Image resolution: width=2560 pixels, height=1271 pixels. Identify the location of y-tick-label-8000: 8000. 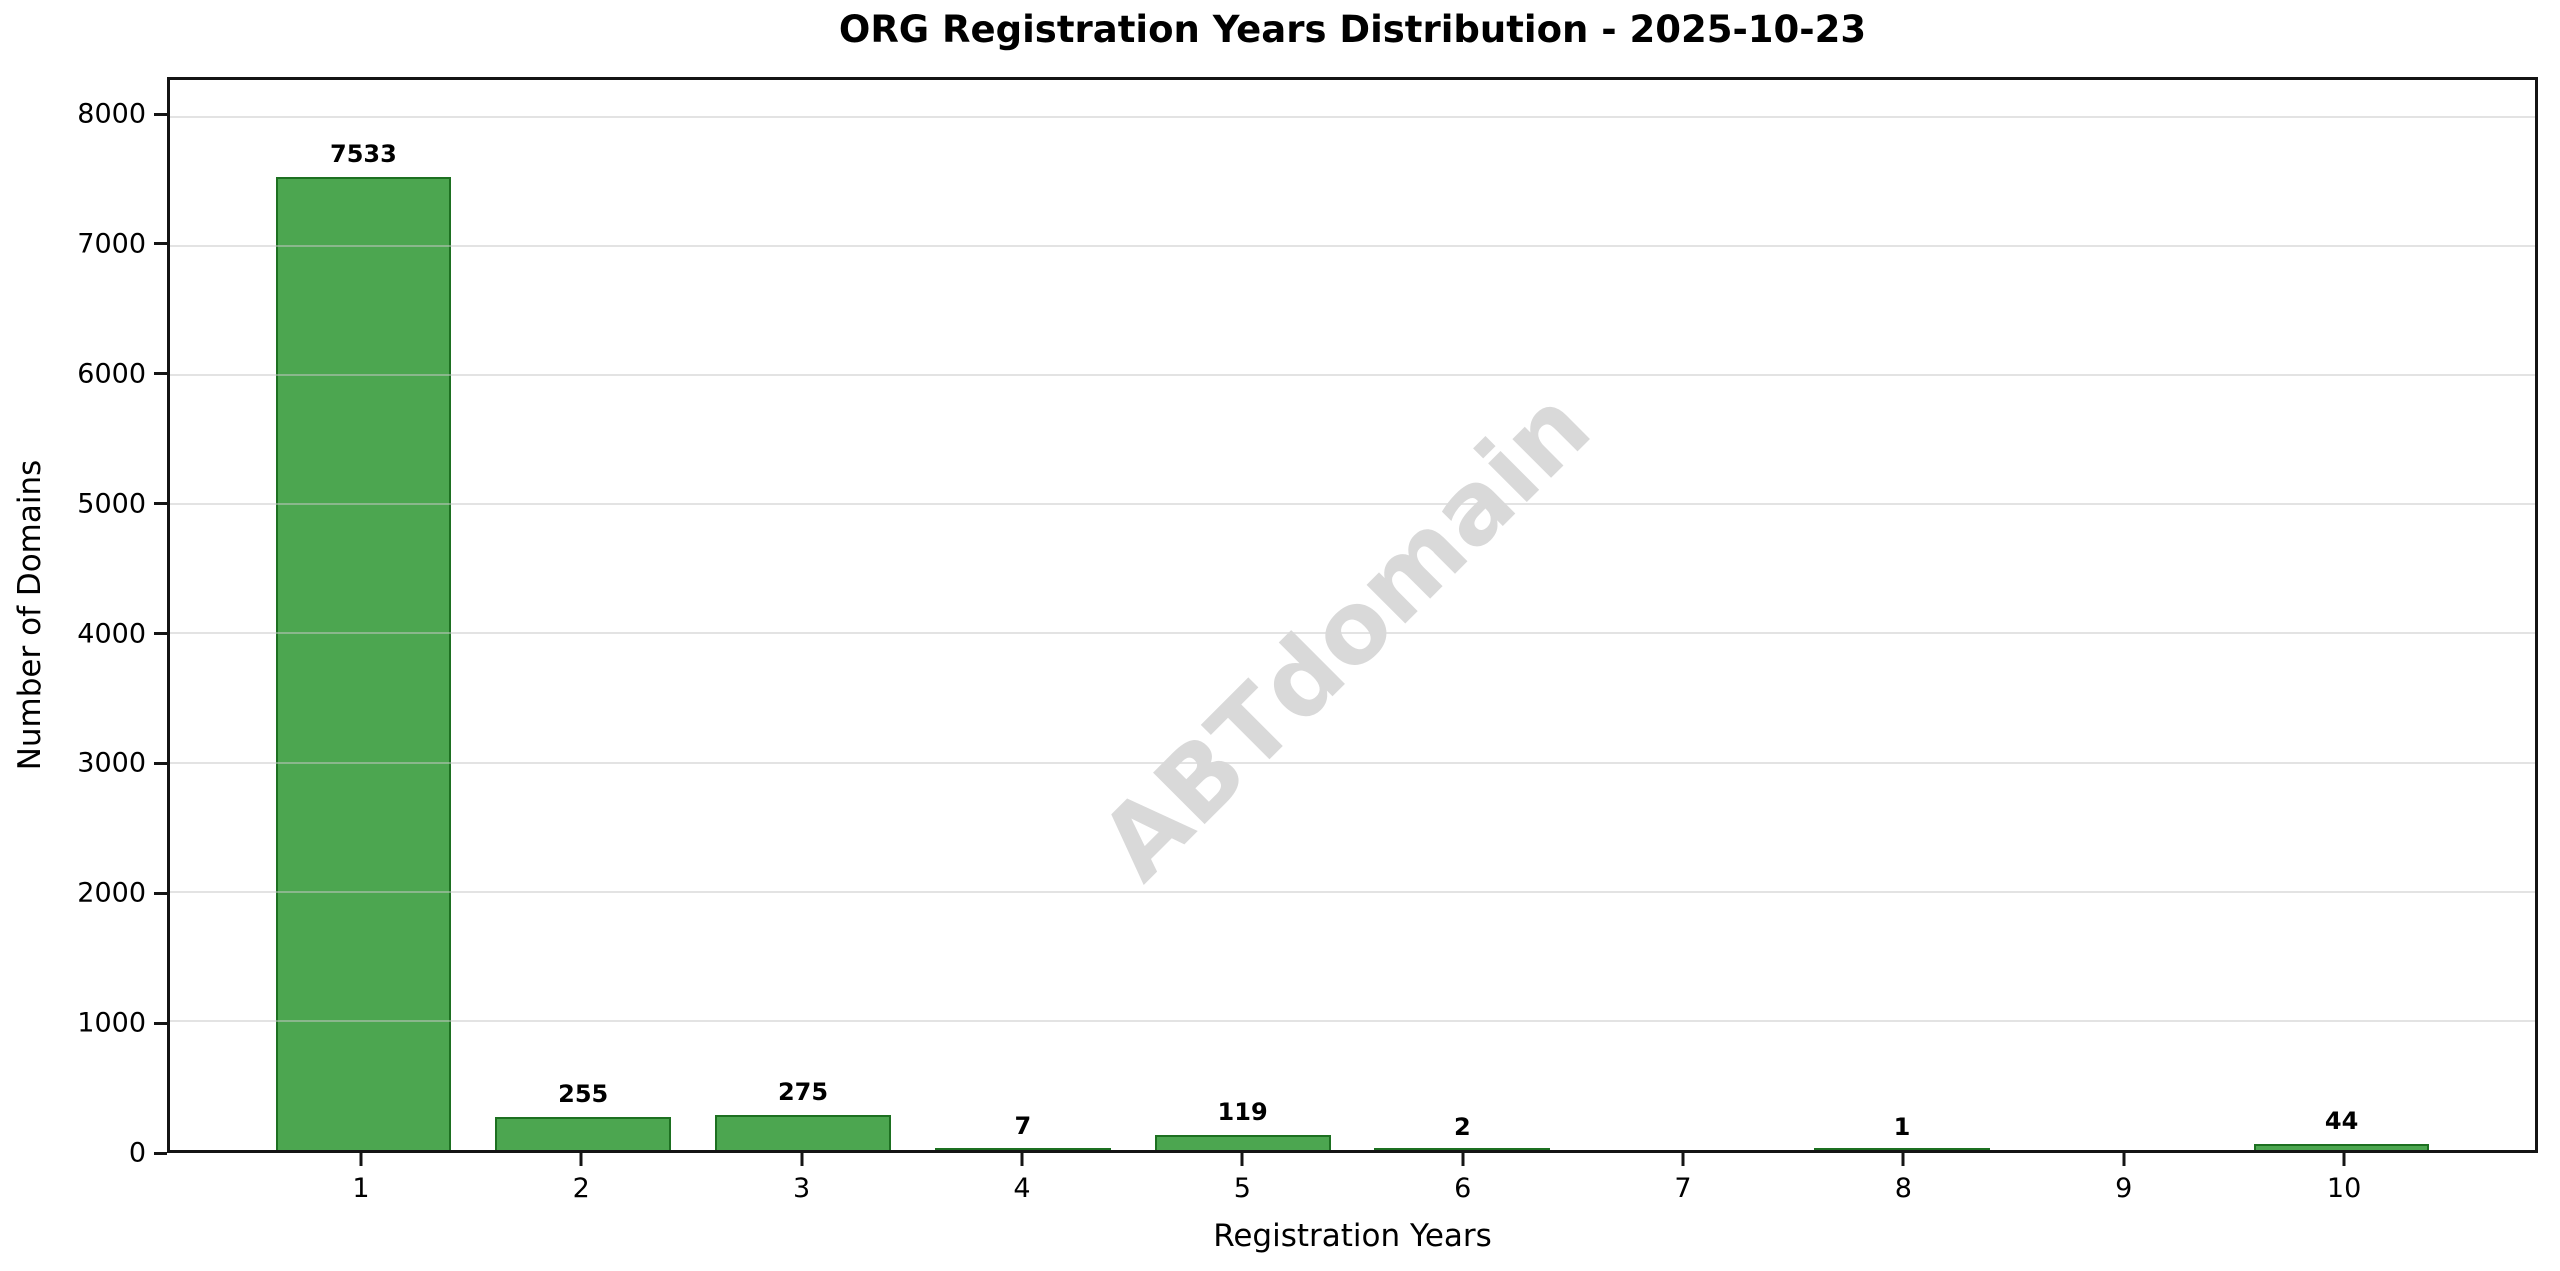
(111, 114).